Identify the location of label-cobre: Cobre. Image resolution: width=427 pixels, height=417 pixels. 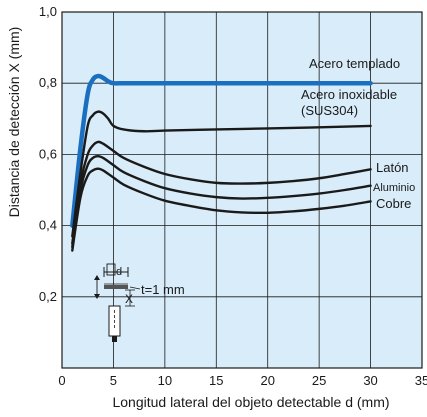
(393, 203).